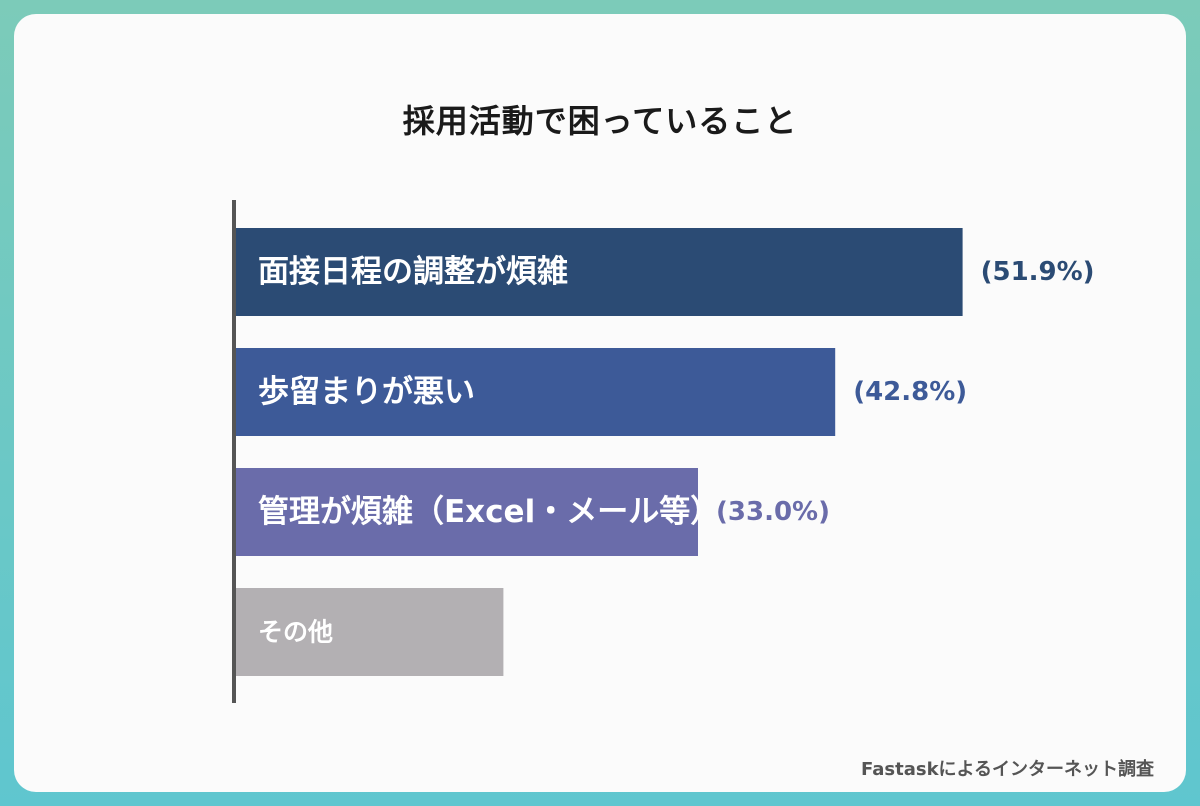  I want to click on bar-value-label: (33.0%), so click(773, 512).